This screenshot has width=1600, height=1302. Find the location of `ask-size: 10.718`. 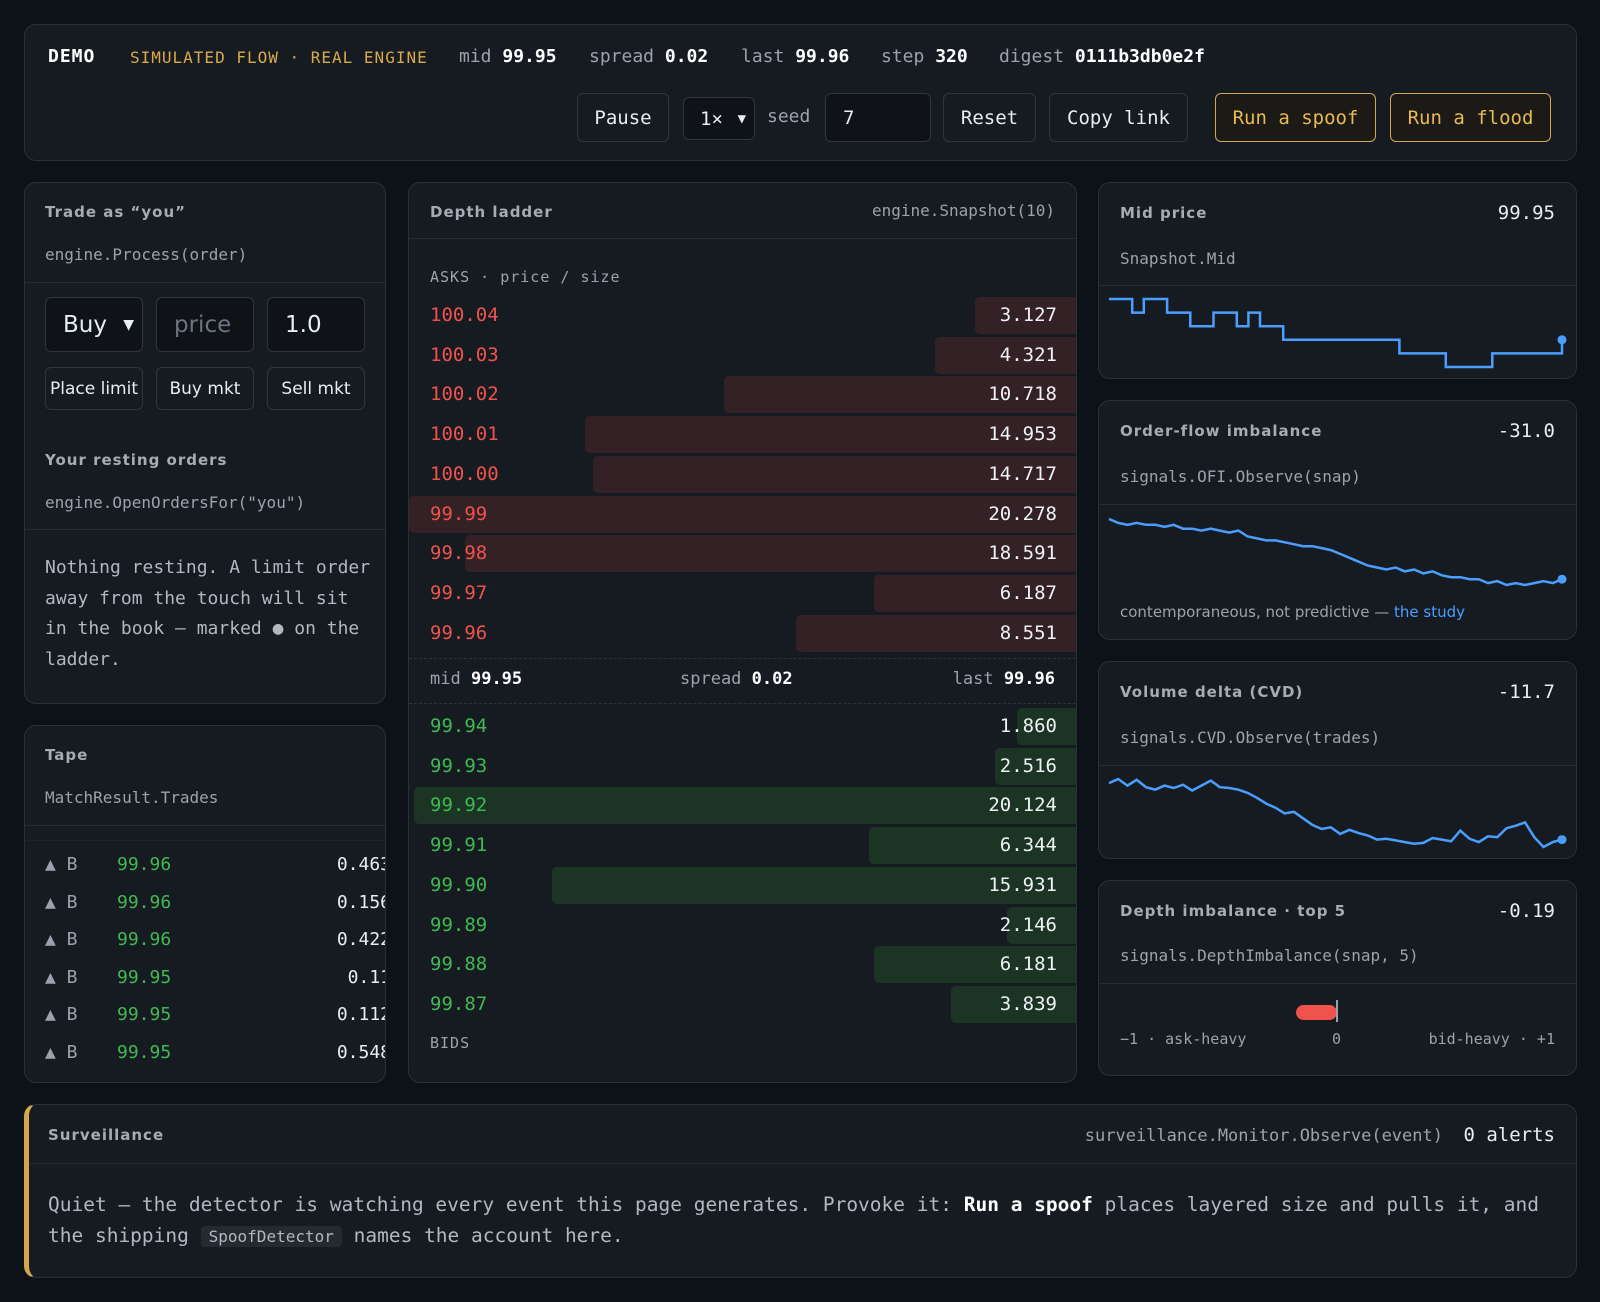

ask-size: 10.718 is located at coordinates (1022, 394).